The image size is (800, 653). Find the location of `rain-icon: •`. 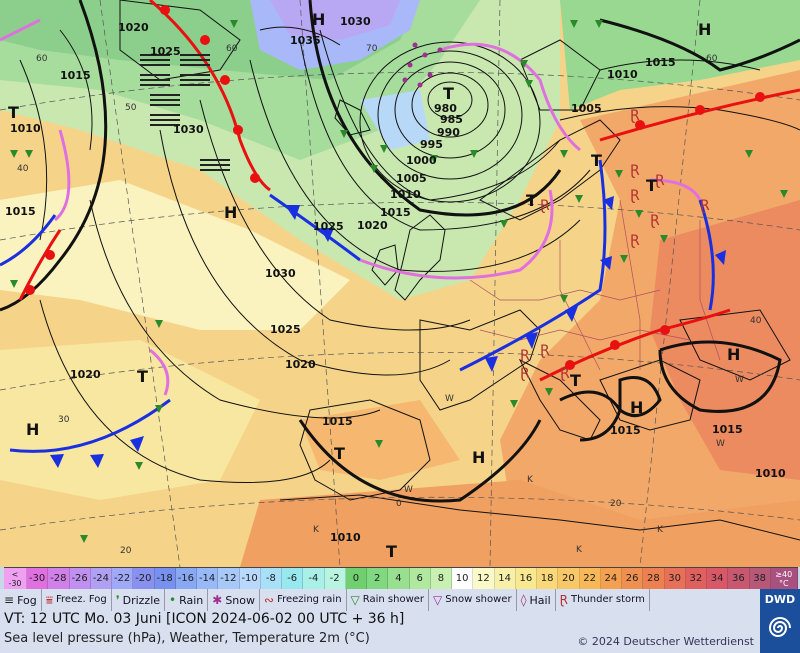

rain-icon: • is located at coordinates (173, 600).